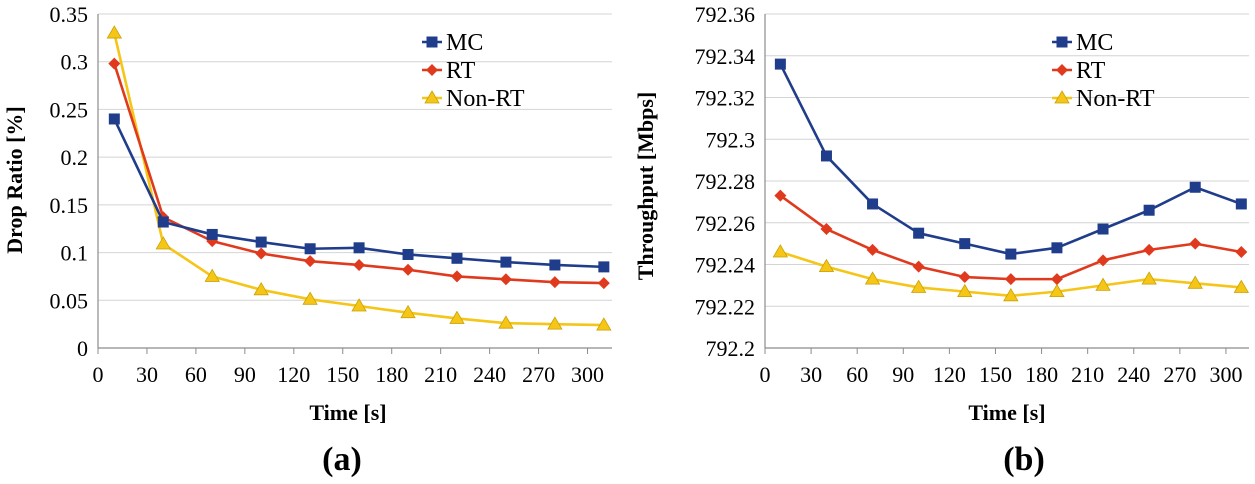 The width and height of the screenshot is (1255, 484). Describe the element at coordinates (485, 99) in the screenshot. I see `legend-label: Non-RT` at that location.